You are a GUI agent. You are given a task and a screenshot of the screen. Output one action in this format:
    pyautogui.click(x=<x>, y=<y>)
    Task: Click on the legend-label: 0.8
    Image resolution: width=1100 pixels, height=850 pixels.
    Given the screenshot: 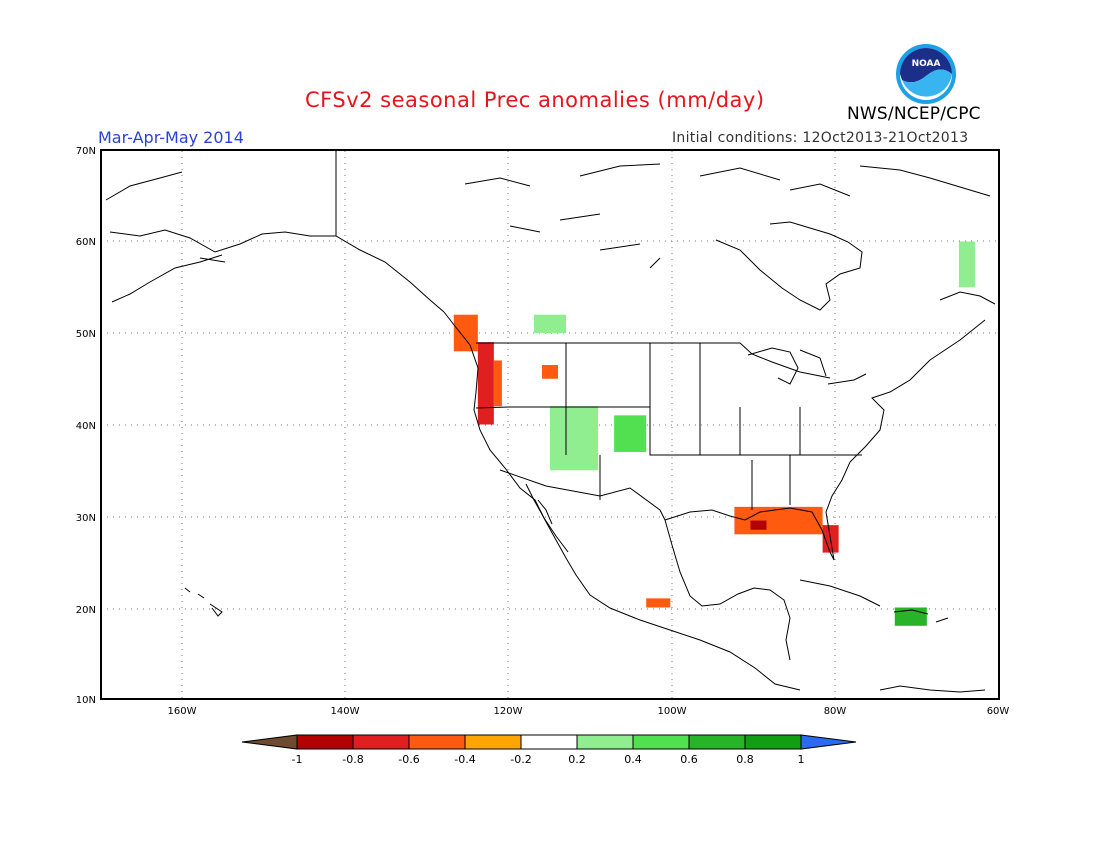 What is the action you would take?
    pyautogui.click(x=745, y=759)
    